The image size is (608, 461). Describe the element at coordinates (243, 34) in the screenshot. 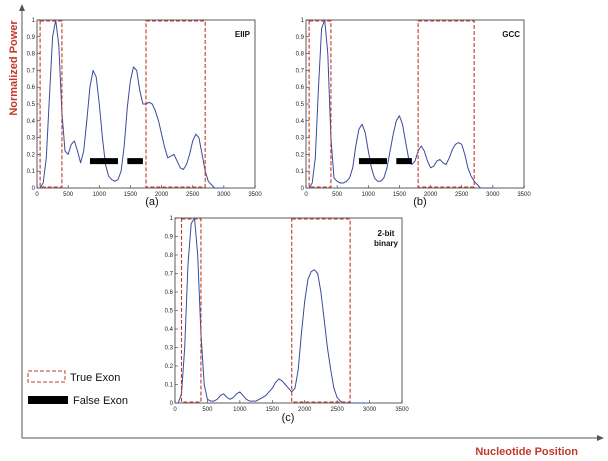

I see `panel-title: EIIP` at that location.